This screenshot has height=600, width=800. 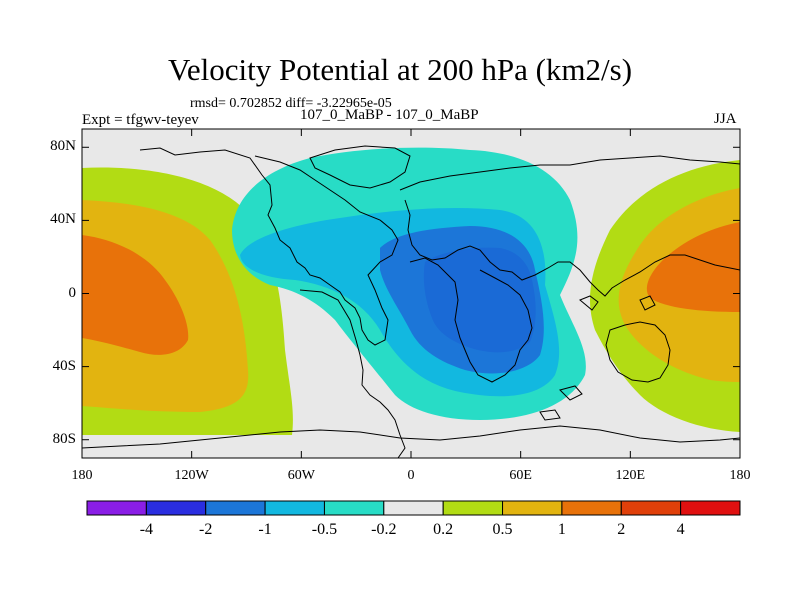 What do you see at coordinates (561, 529) in the screenshot?
I see `colorbar-label: 1` at bounding box center [561, 529].